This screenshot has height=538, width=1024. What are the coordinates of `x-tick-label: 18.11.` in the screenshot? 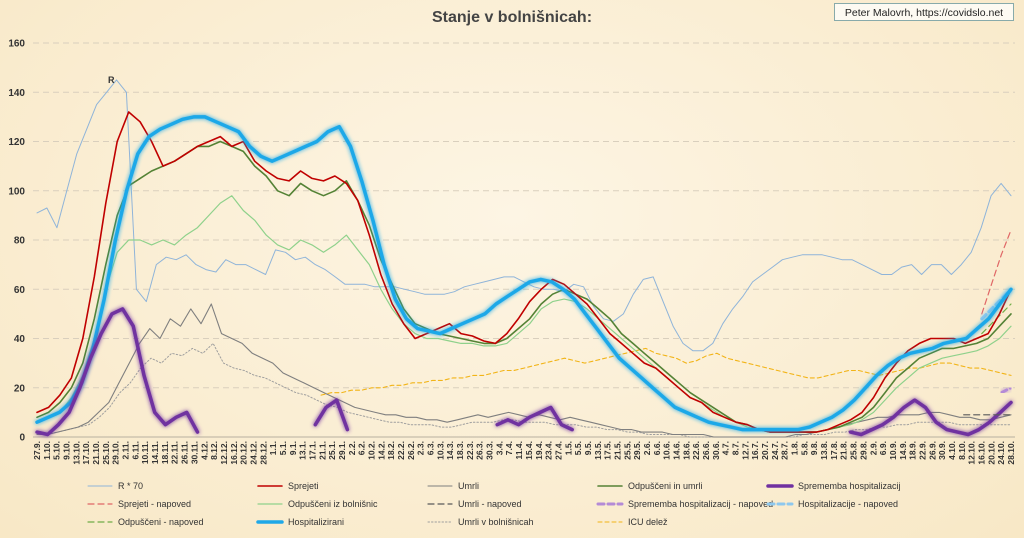 It's located at (165, 452).